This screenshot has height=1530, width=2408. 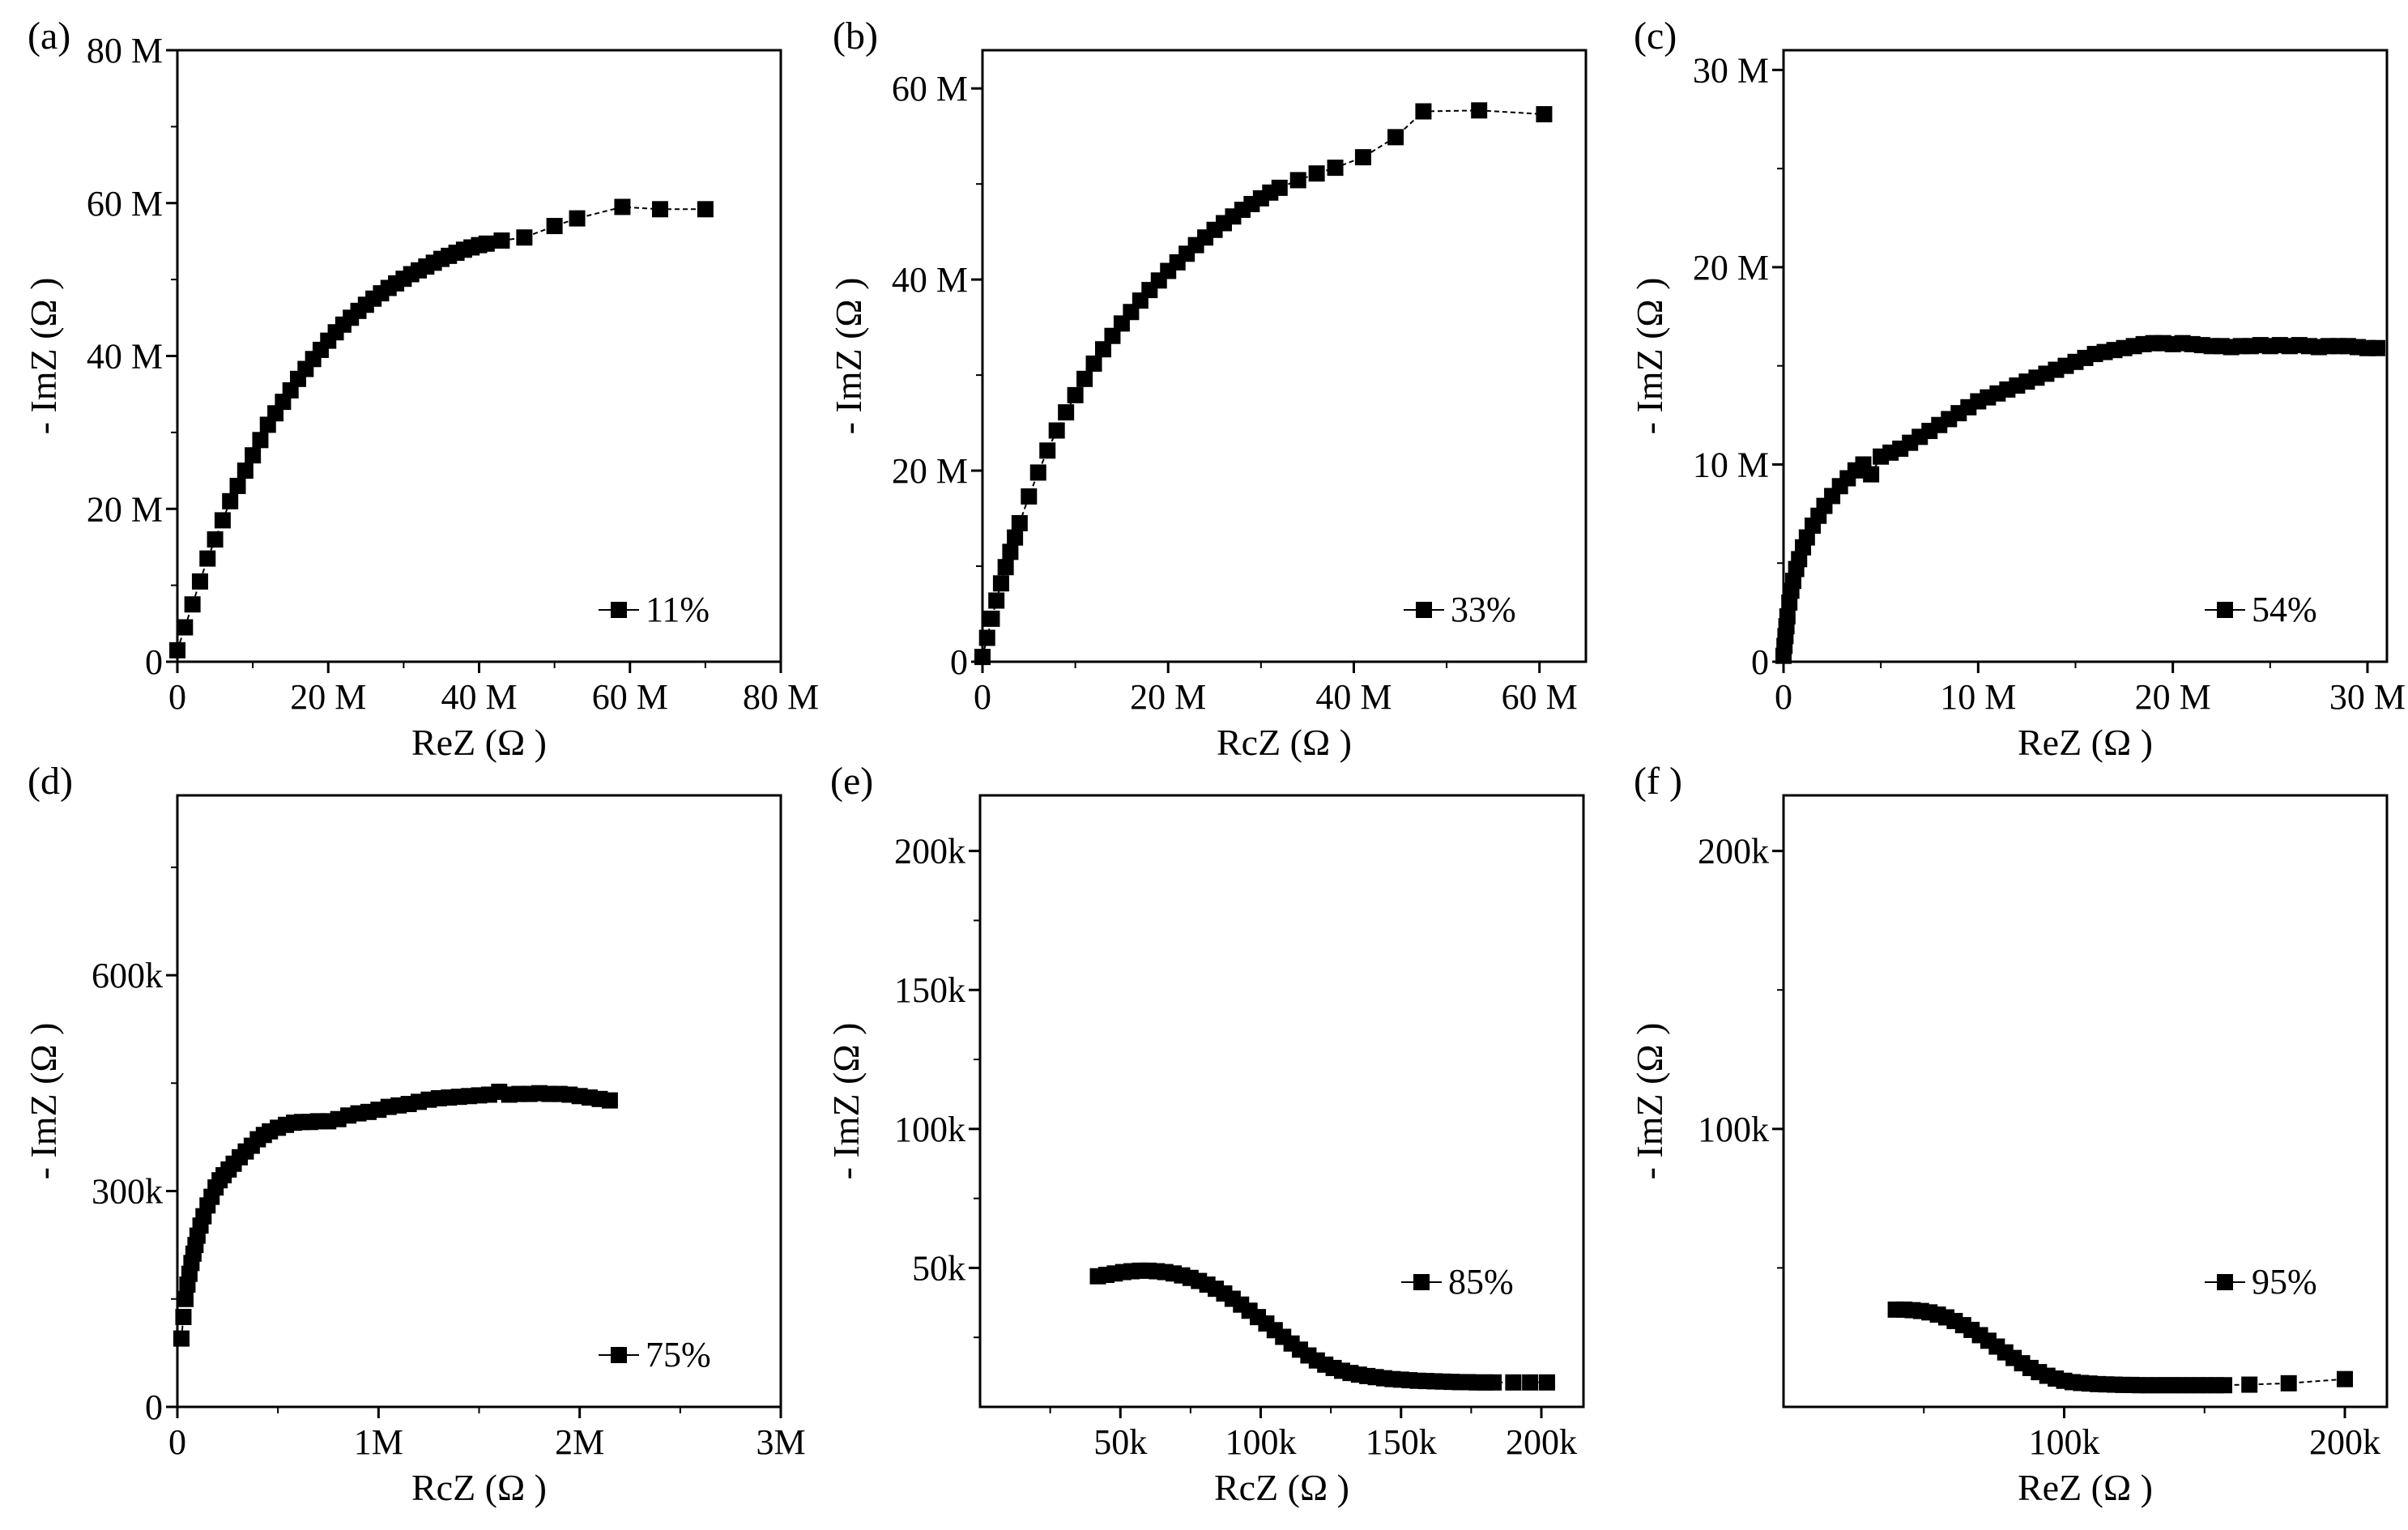 What do you see at coordinates (938, 1268) in the screenshot?
I see `y-tick-label: 50k` at bounding box center [938, 1268].